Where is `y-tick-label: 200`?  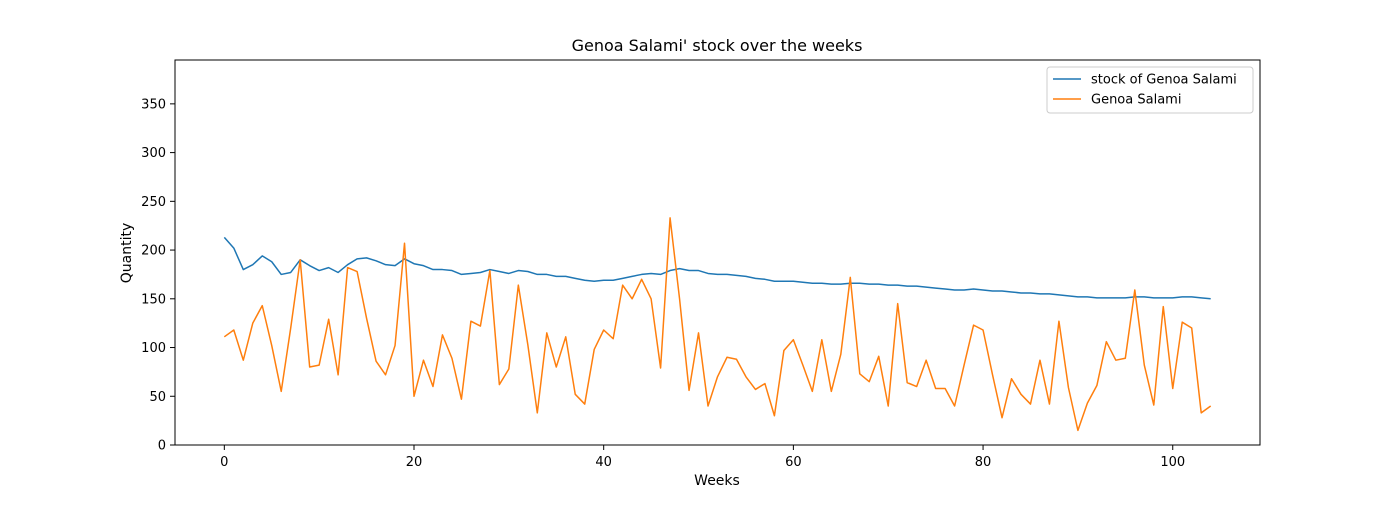 y-tick-label: 200 is located at coordinates (153, 251).